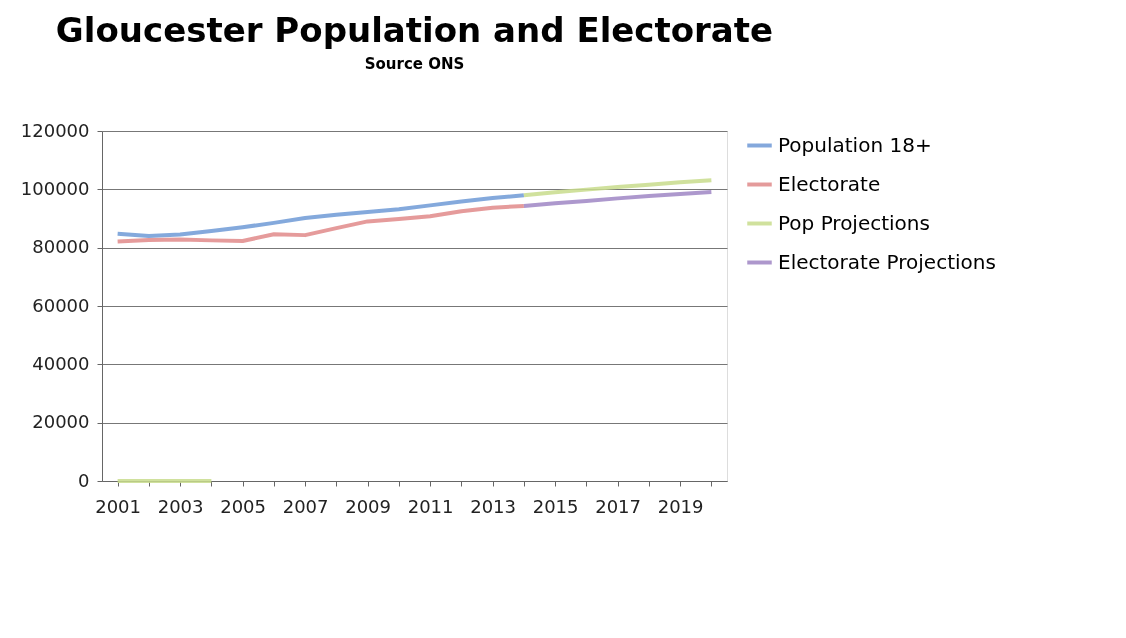  Describe the element at coordinates (180, 506) in the screenshot. I see `x-tick-label: 2003` at that location.